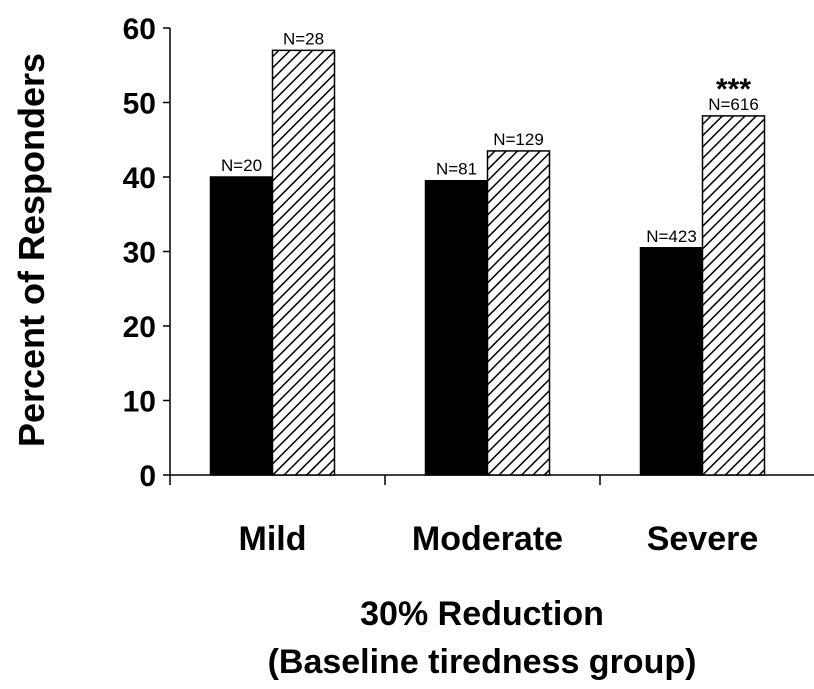 This screenshot has height=689, width=814. What do you see at coordinates (487, 539) in the screenshot?
I see `x-tick-label: Moderate` at bounding box center [487, 539].